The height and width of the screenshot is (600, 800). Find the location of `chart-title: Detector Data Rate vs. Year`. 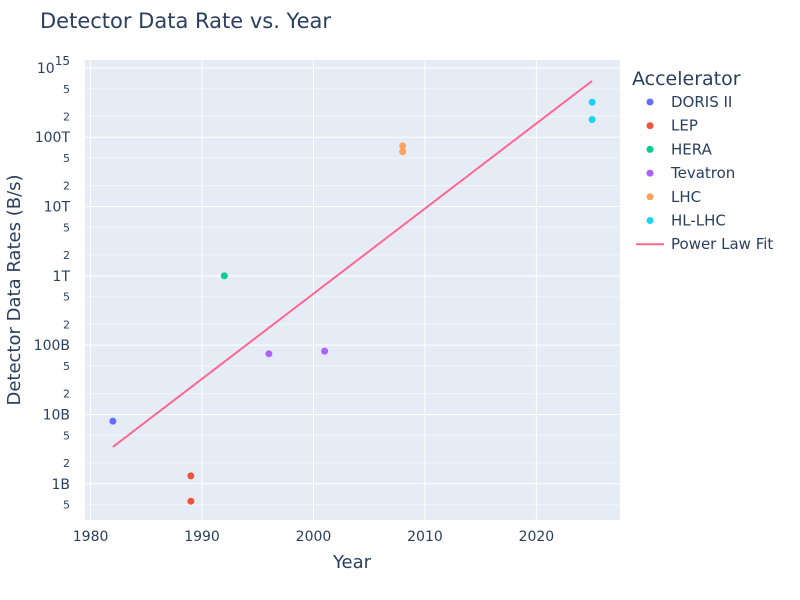

chart-title: Detector Data Rate vs. Year is located at coordinates (185, 21).